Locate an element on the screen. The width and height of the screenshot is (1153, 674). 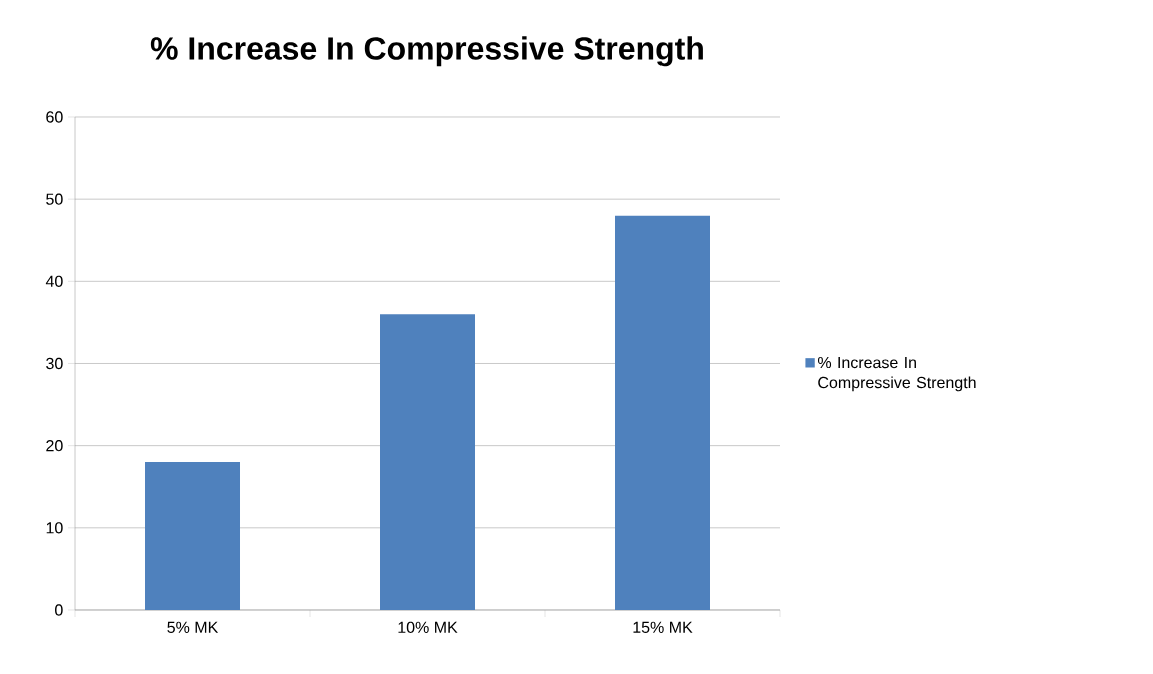
x-tick-label: 5% MK is located at coordinates (193, 627).